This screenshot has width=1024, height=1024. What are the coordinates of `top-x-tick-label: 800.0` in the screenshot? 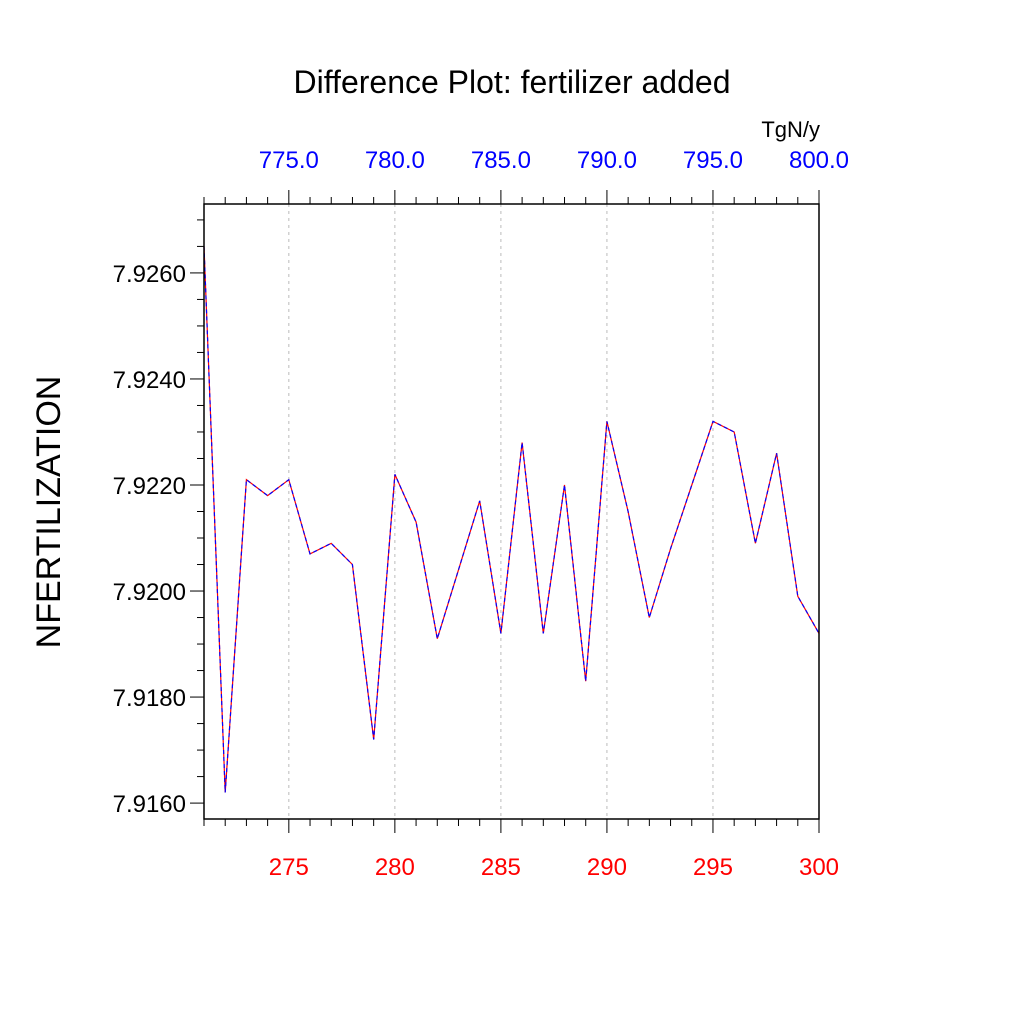 It's located at (819, 160).